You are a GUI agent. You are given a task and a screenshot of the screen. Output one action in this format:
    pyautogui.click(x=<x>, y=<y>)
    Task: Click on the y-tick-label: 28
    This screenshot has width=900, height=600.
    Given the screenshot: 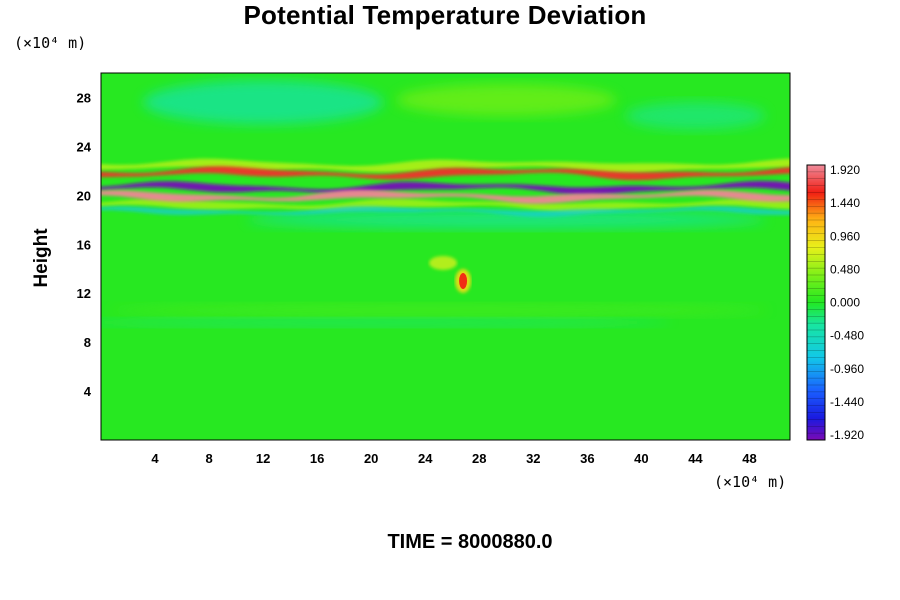 What is the action you would take?
    pyautogui.click(x=84, y=97)
    